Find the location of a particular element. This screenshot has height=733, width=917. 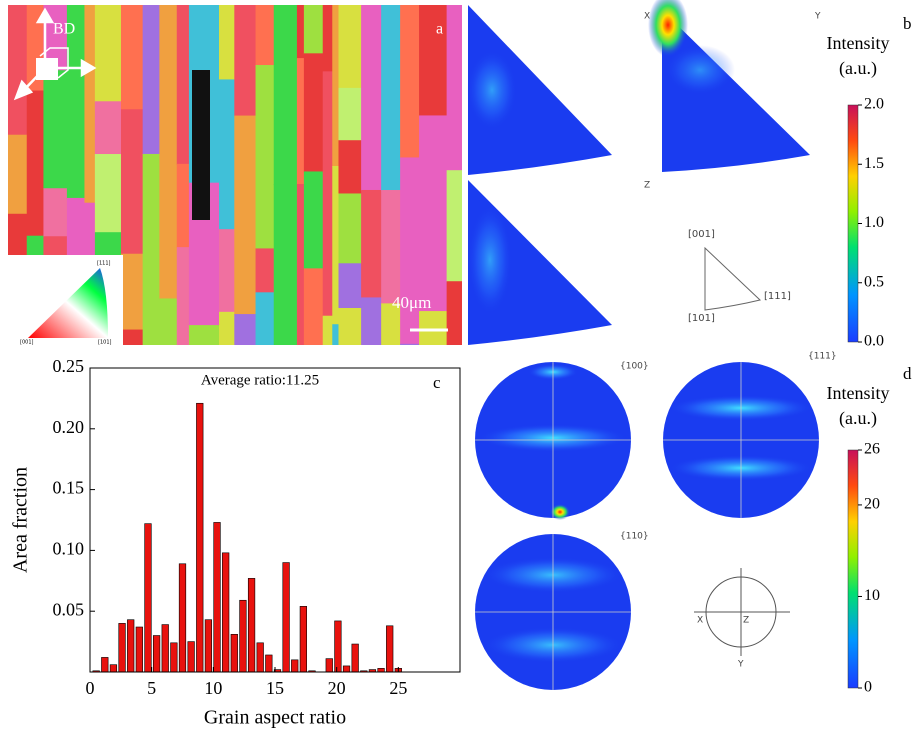

x-tick-label: 0 is located at coordinates (90, 688).